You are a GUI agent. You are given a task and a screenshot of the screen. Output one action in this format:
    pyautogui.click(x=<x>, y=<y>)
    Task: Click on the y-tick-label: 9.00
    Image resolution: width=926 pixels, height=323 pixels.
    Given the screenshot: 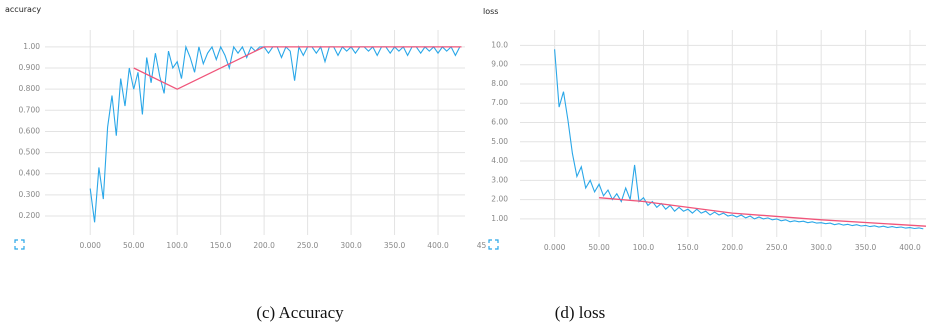 What is the action you would take?
    pyautogui.click(x=499, y=64)
    